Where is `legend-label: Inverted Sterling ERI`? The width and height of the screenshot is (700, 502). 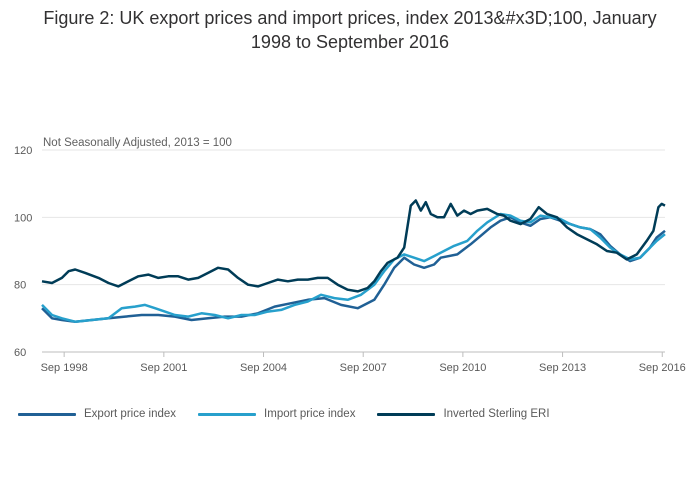 legend-label: Inverted Sterling ERI is located at coordinates (496, 414).